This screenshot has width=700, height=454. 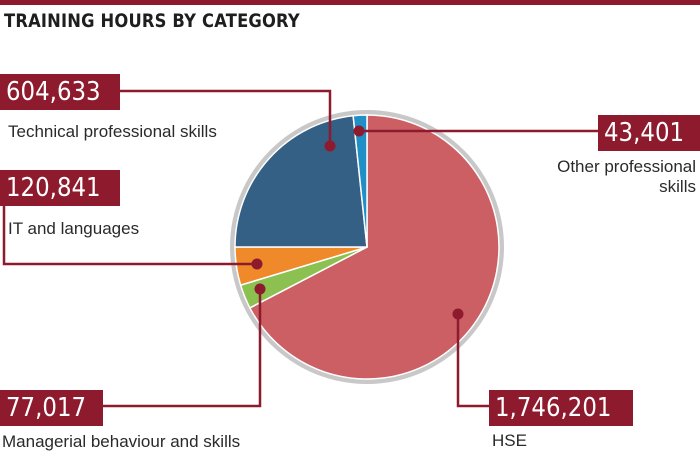 What do you see at coordinates (359, 131) in the screenshot?
I see `leader-dot-other` at bounding box center [359, 131].